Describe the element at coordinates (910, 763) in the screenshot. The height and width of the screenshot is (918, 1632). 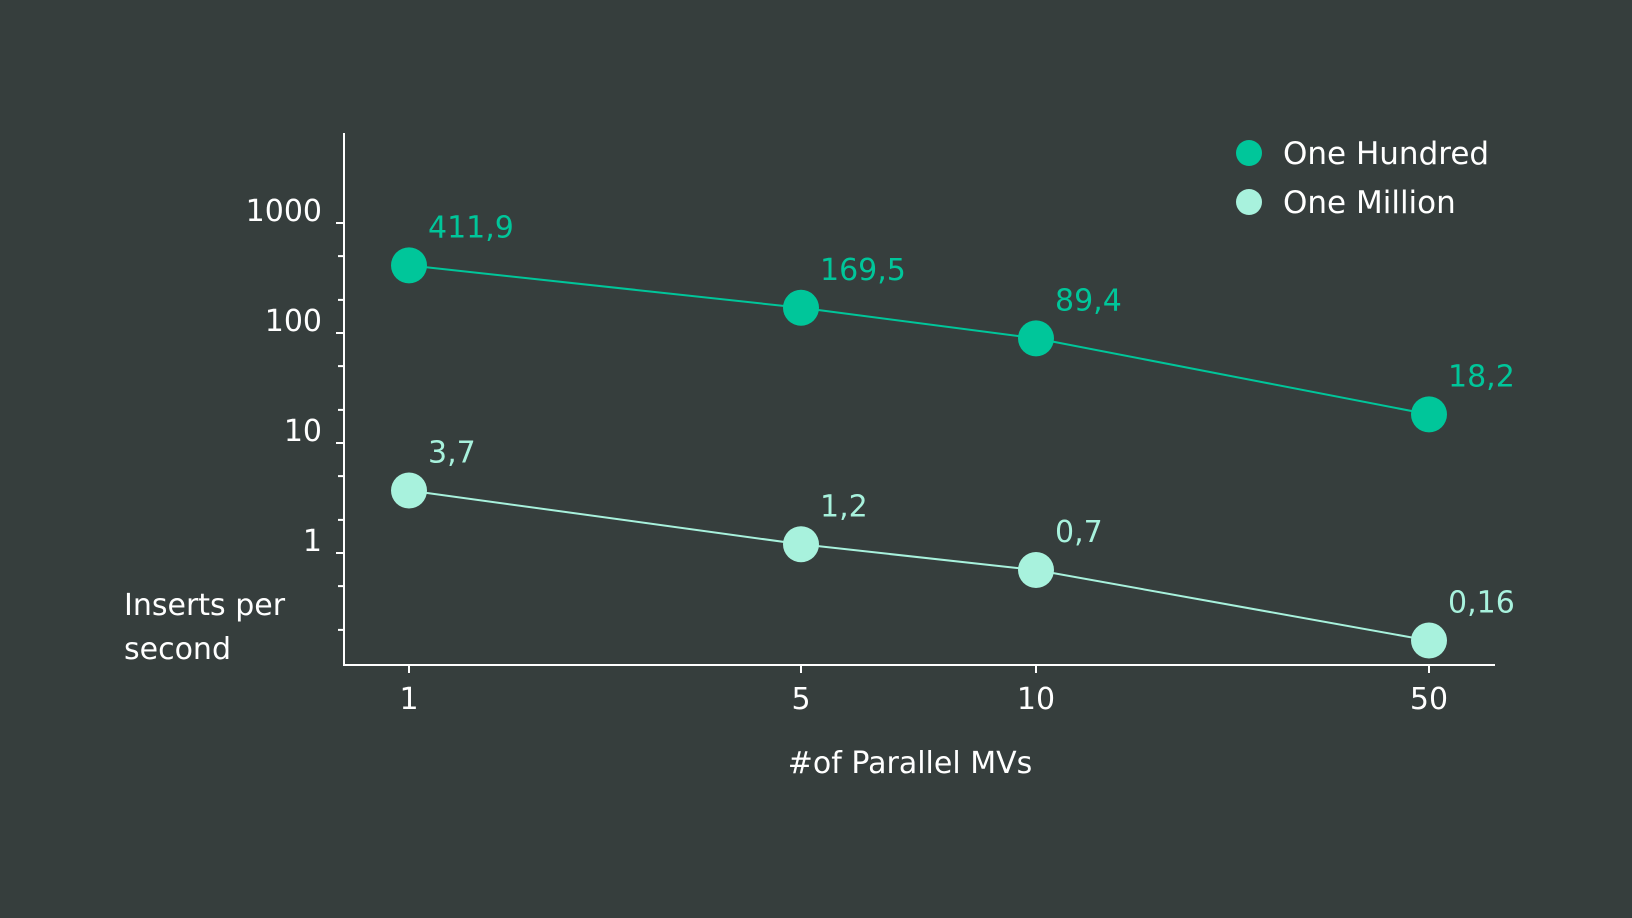
I see `x-axis-title: #of Parallel MVs` at that location.